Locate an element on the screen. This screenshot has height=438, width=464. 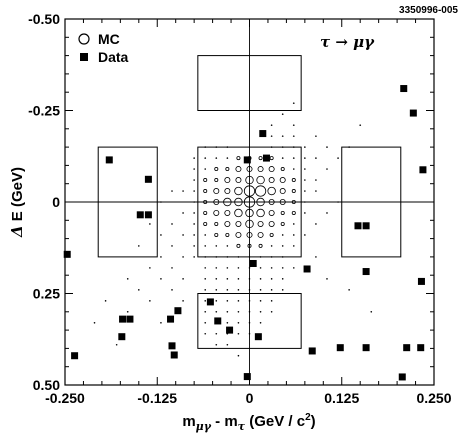
sideband-lower-box is located at coordinates (249, 321).